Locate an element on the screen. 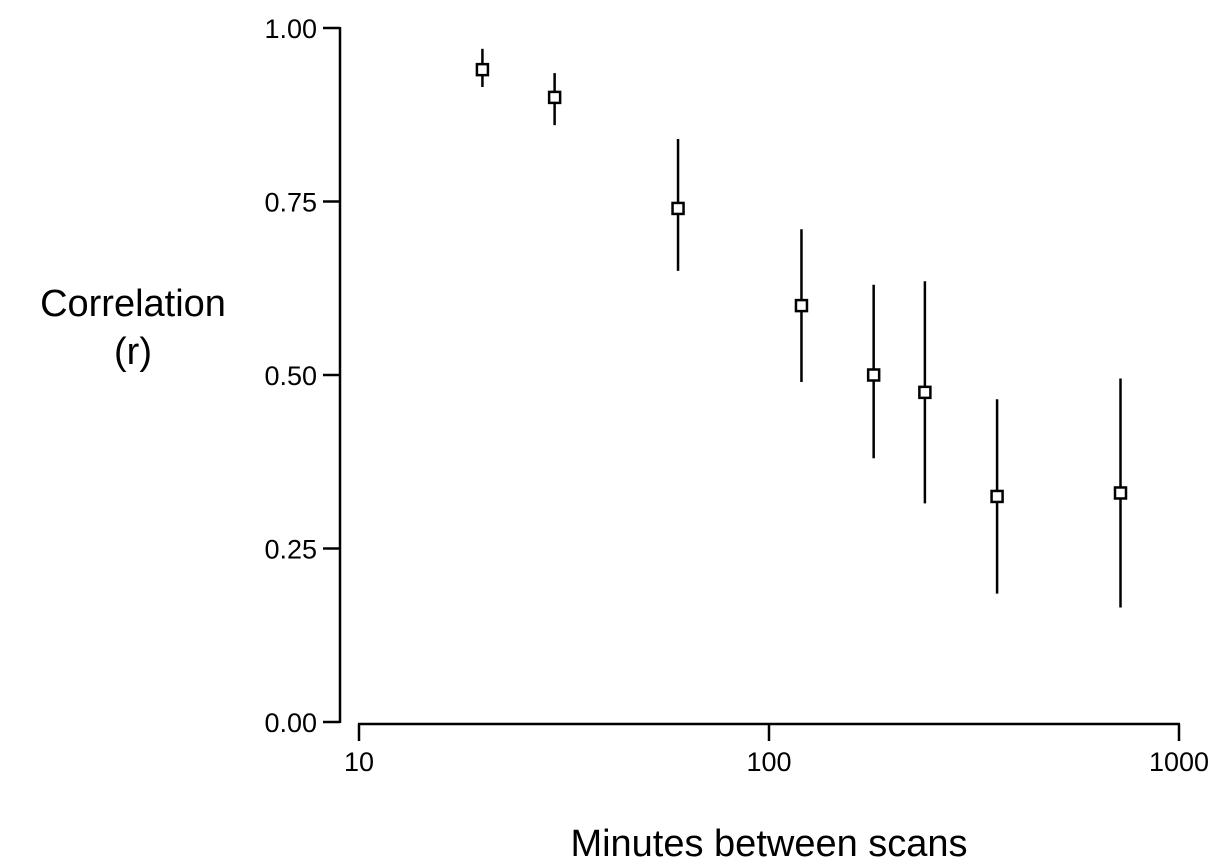 The image size is (1231, 867). x-ticks: 10 100 1000 is located at coordinates (776, 750).